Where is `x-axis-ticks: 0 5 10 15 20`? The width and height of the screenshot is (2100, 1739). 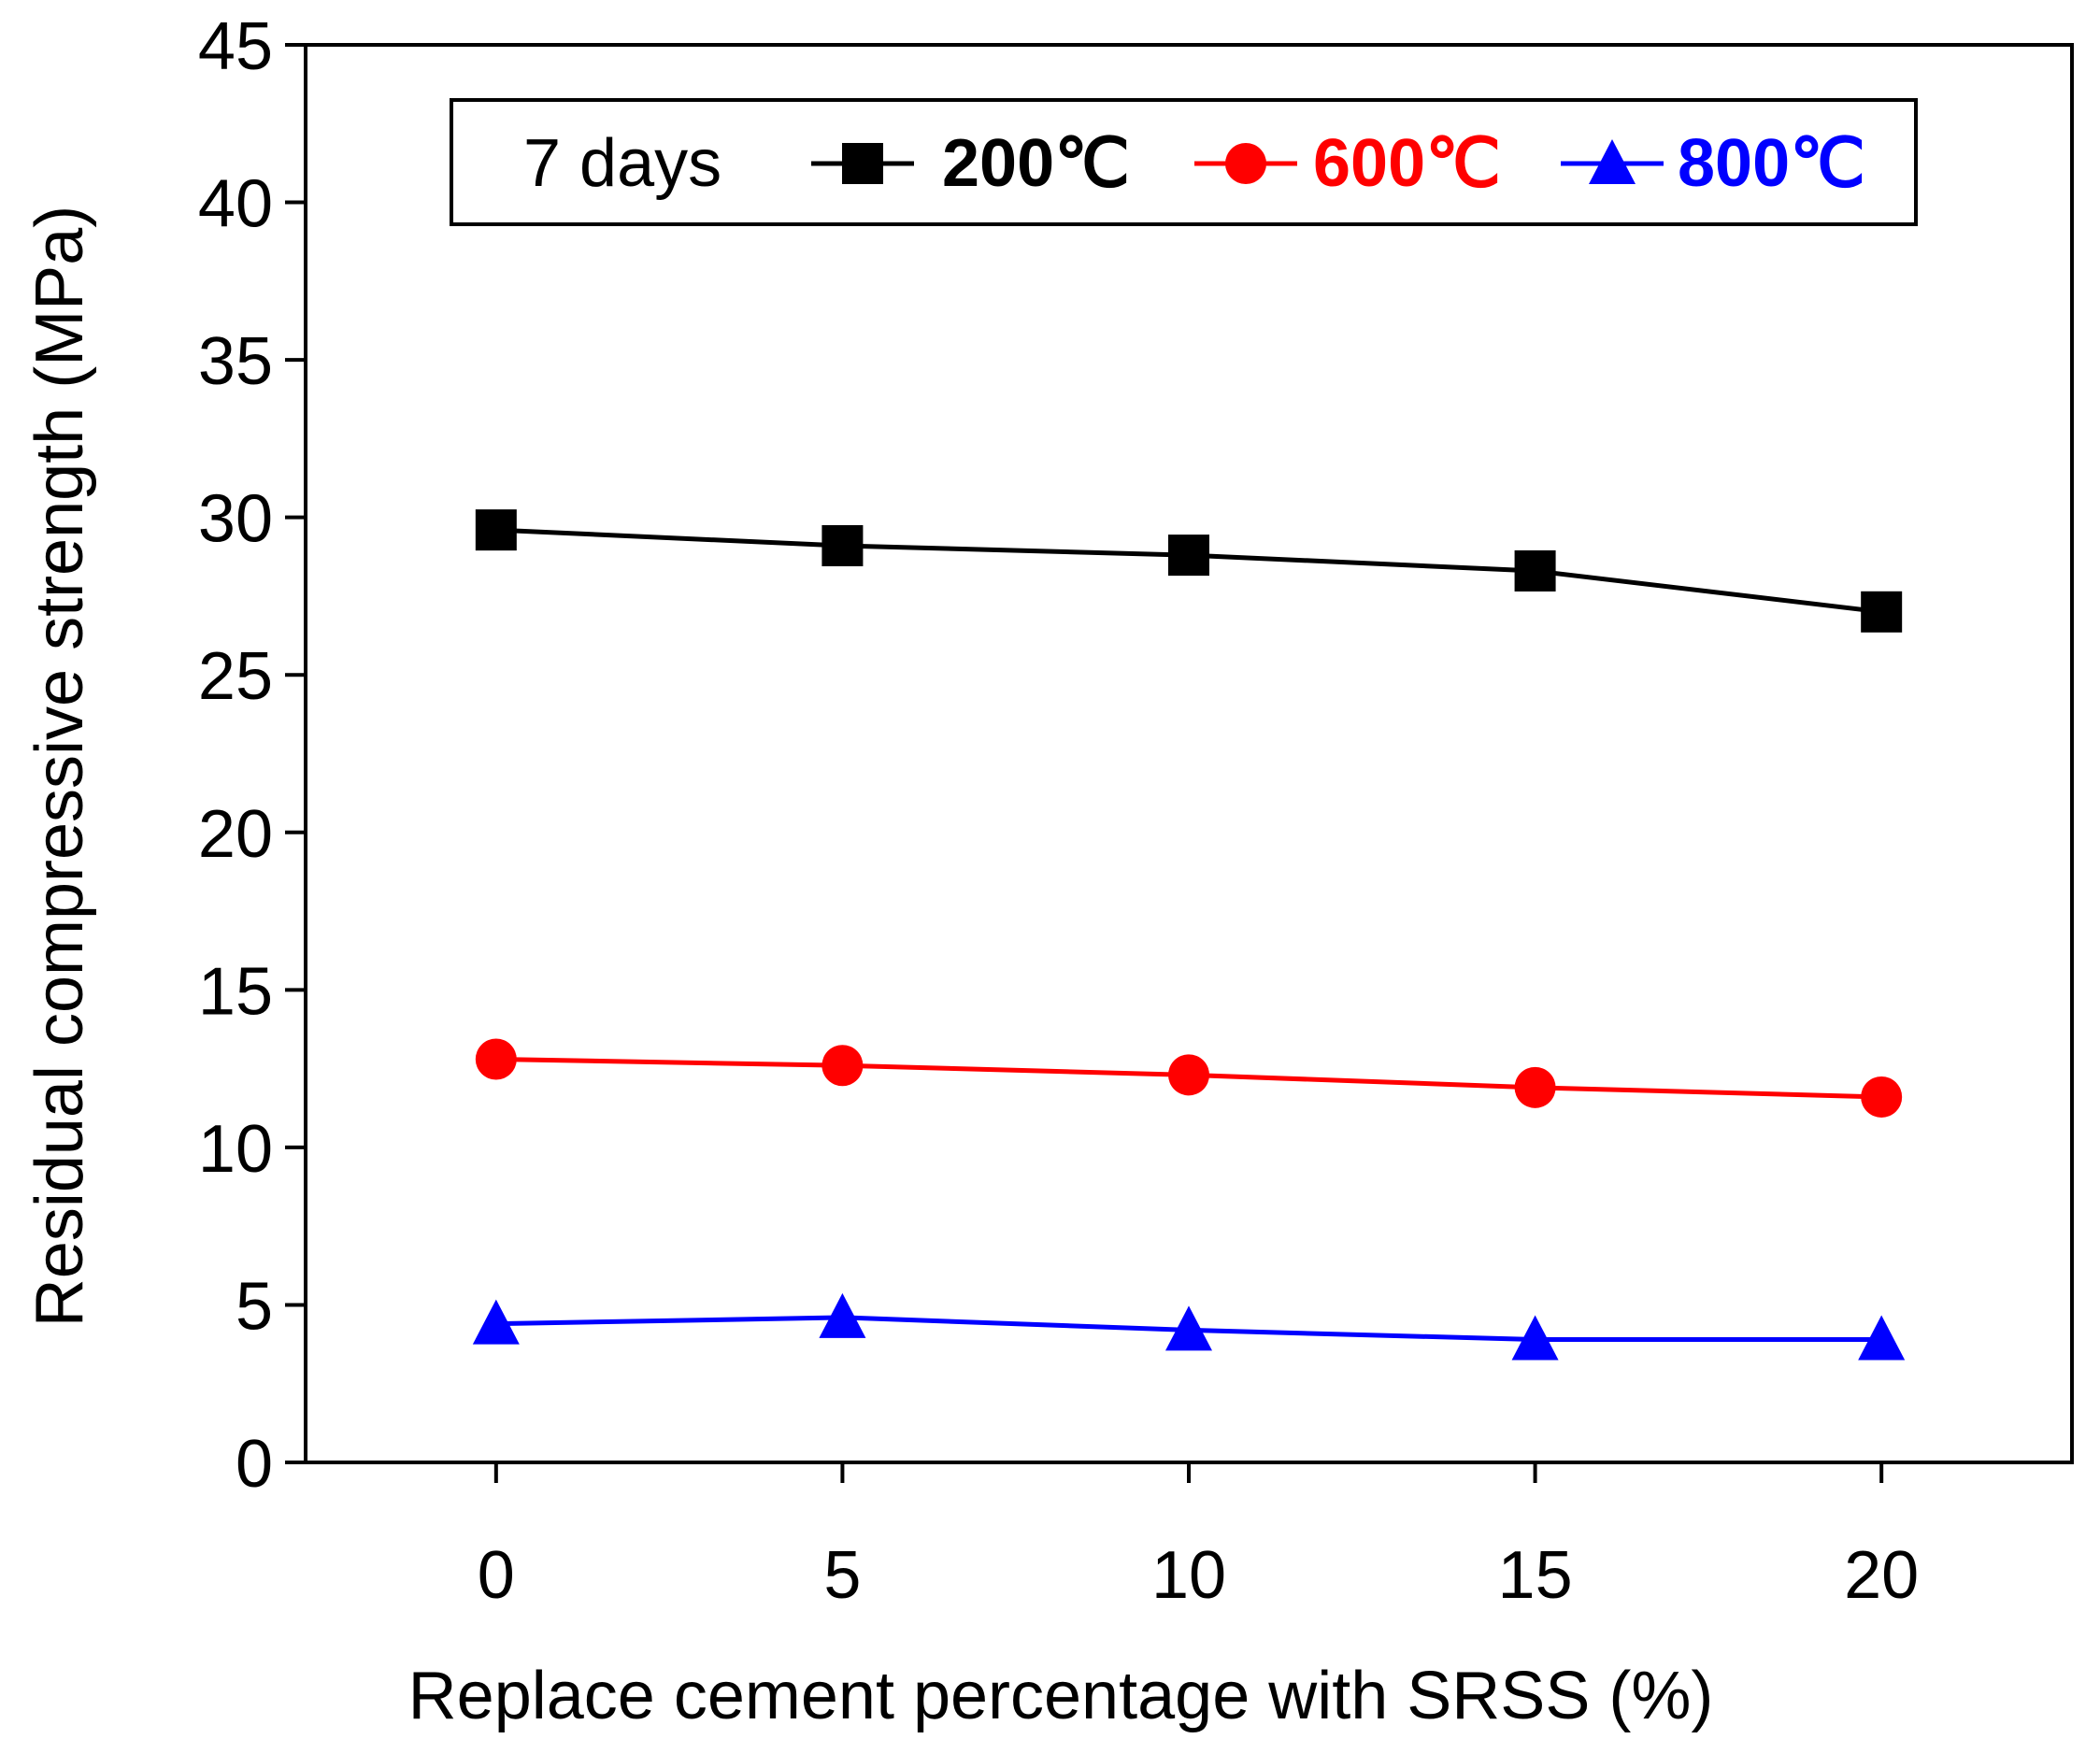
x-axis-ticks: 0 5 10 15 20 is located at coordinates (1198, 1537).